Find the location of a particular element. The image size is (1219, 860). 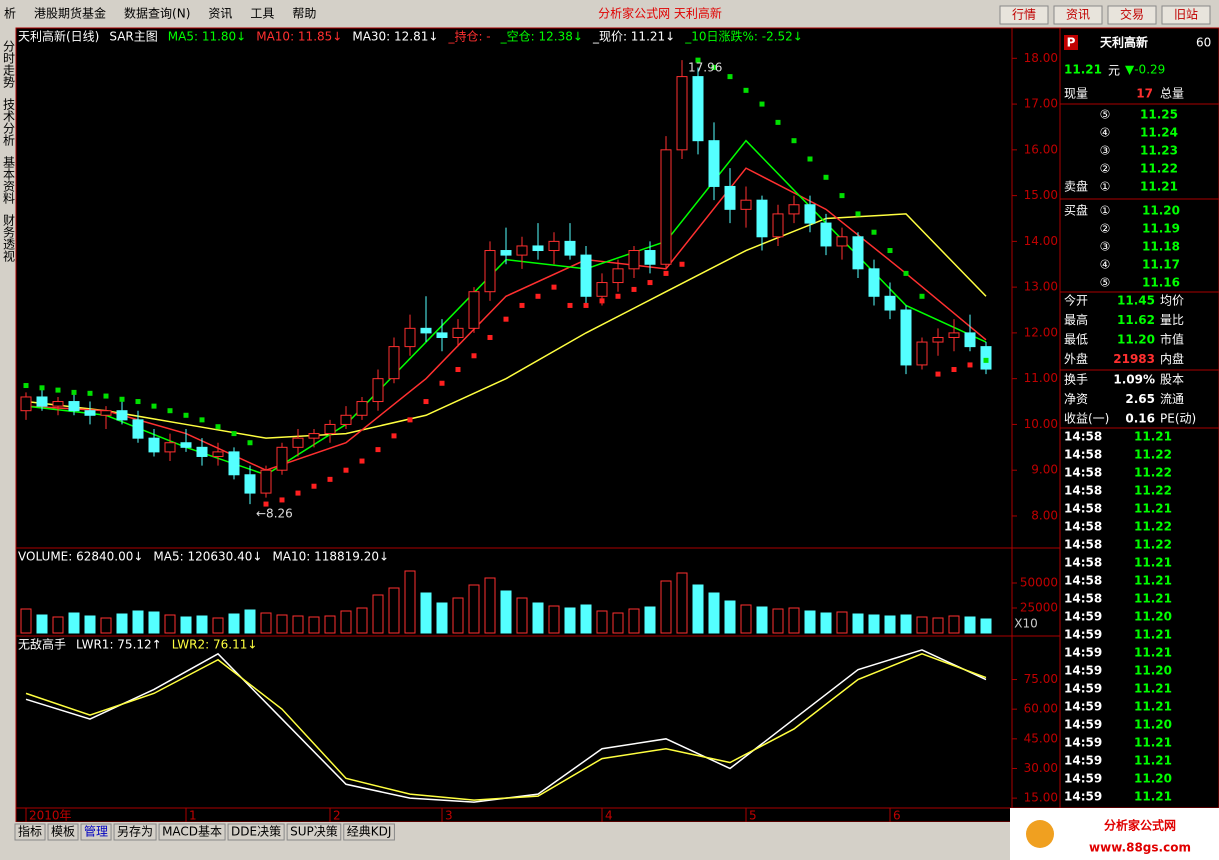

date-label: 2 is located at coordinates (337, 816).